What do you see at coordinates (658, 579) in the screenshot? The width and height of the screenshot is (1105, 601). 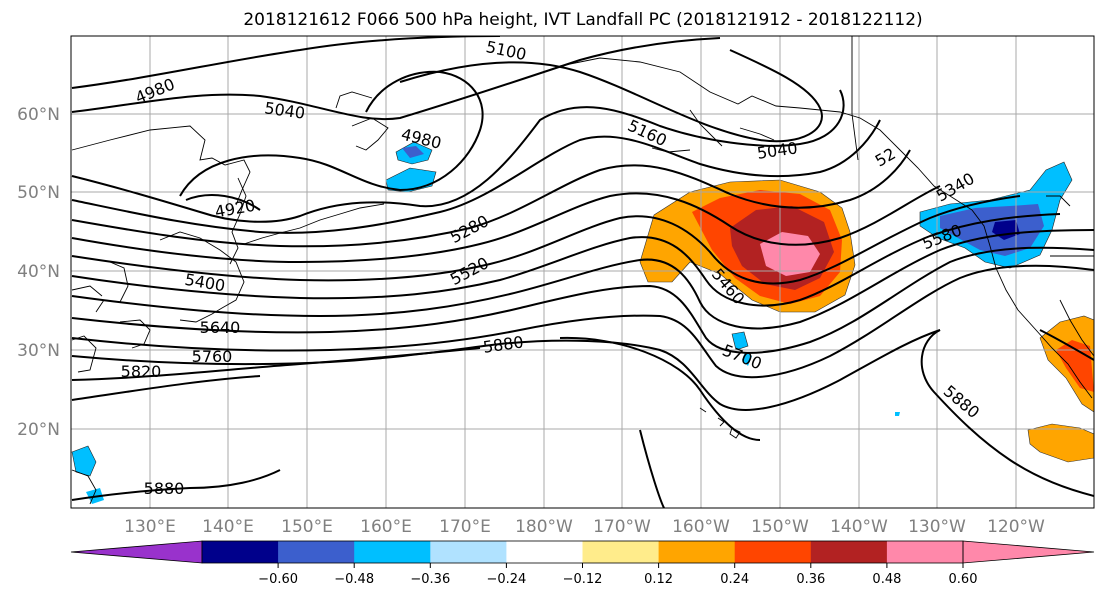 I see `colorbar-tick-label: 0.12` at bounding box center [658, 579].